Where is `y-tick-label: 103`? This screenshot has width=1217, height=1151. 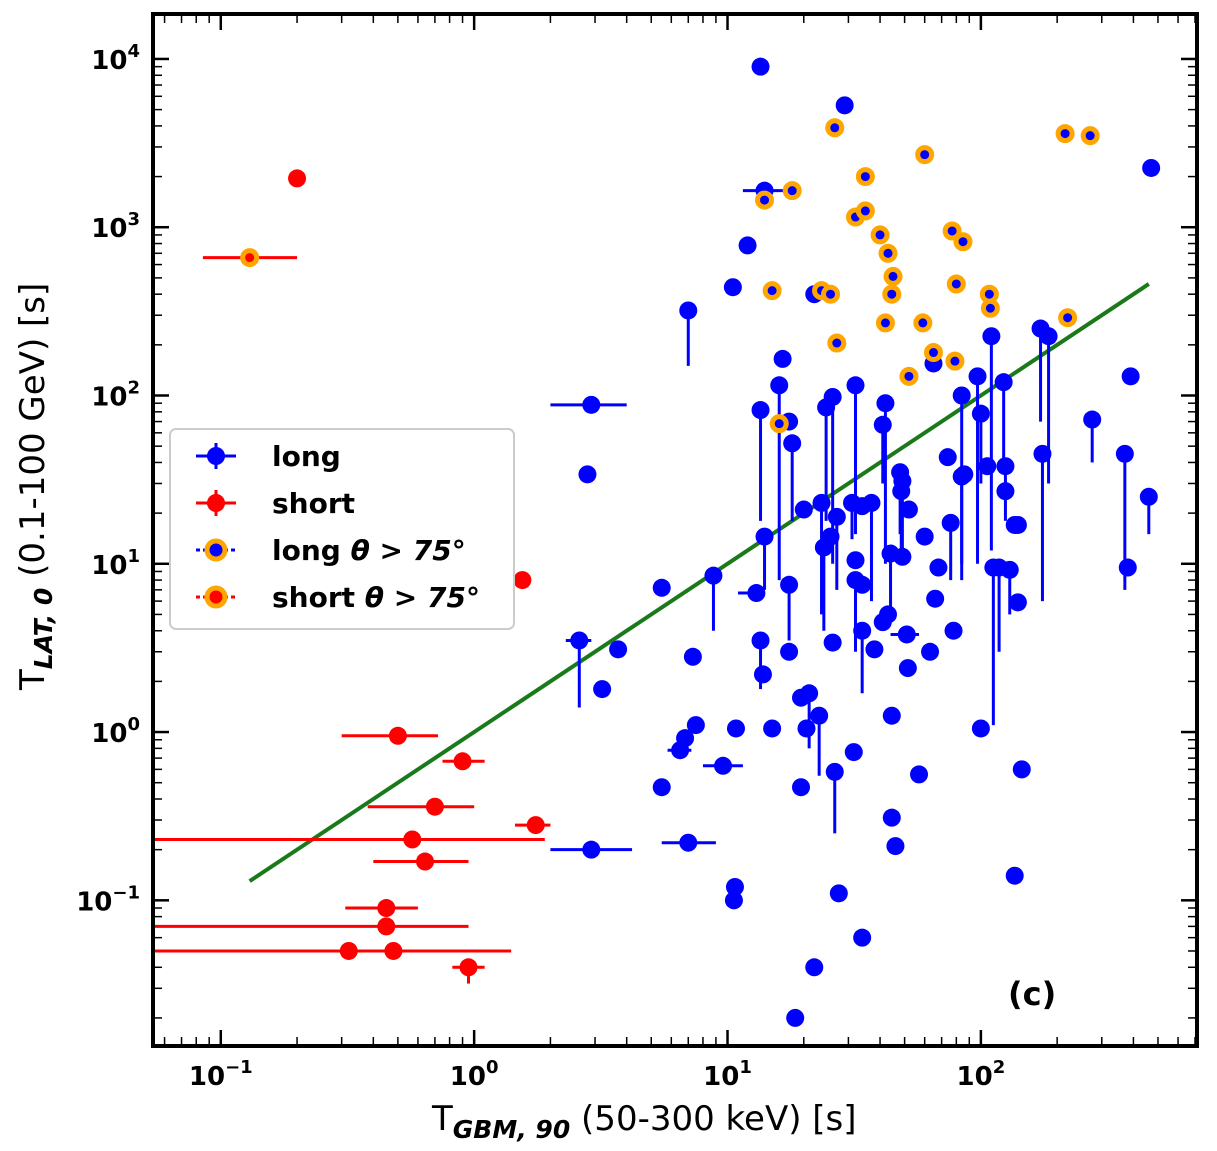
y-tick-label: 103 is located at coordinates (115, 226).